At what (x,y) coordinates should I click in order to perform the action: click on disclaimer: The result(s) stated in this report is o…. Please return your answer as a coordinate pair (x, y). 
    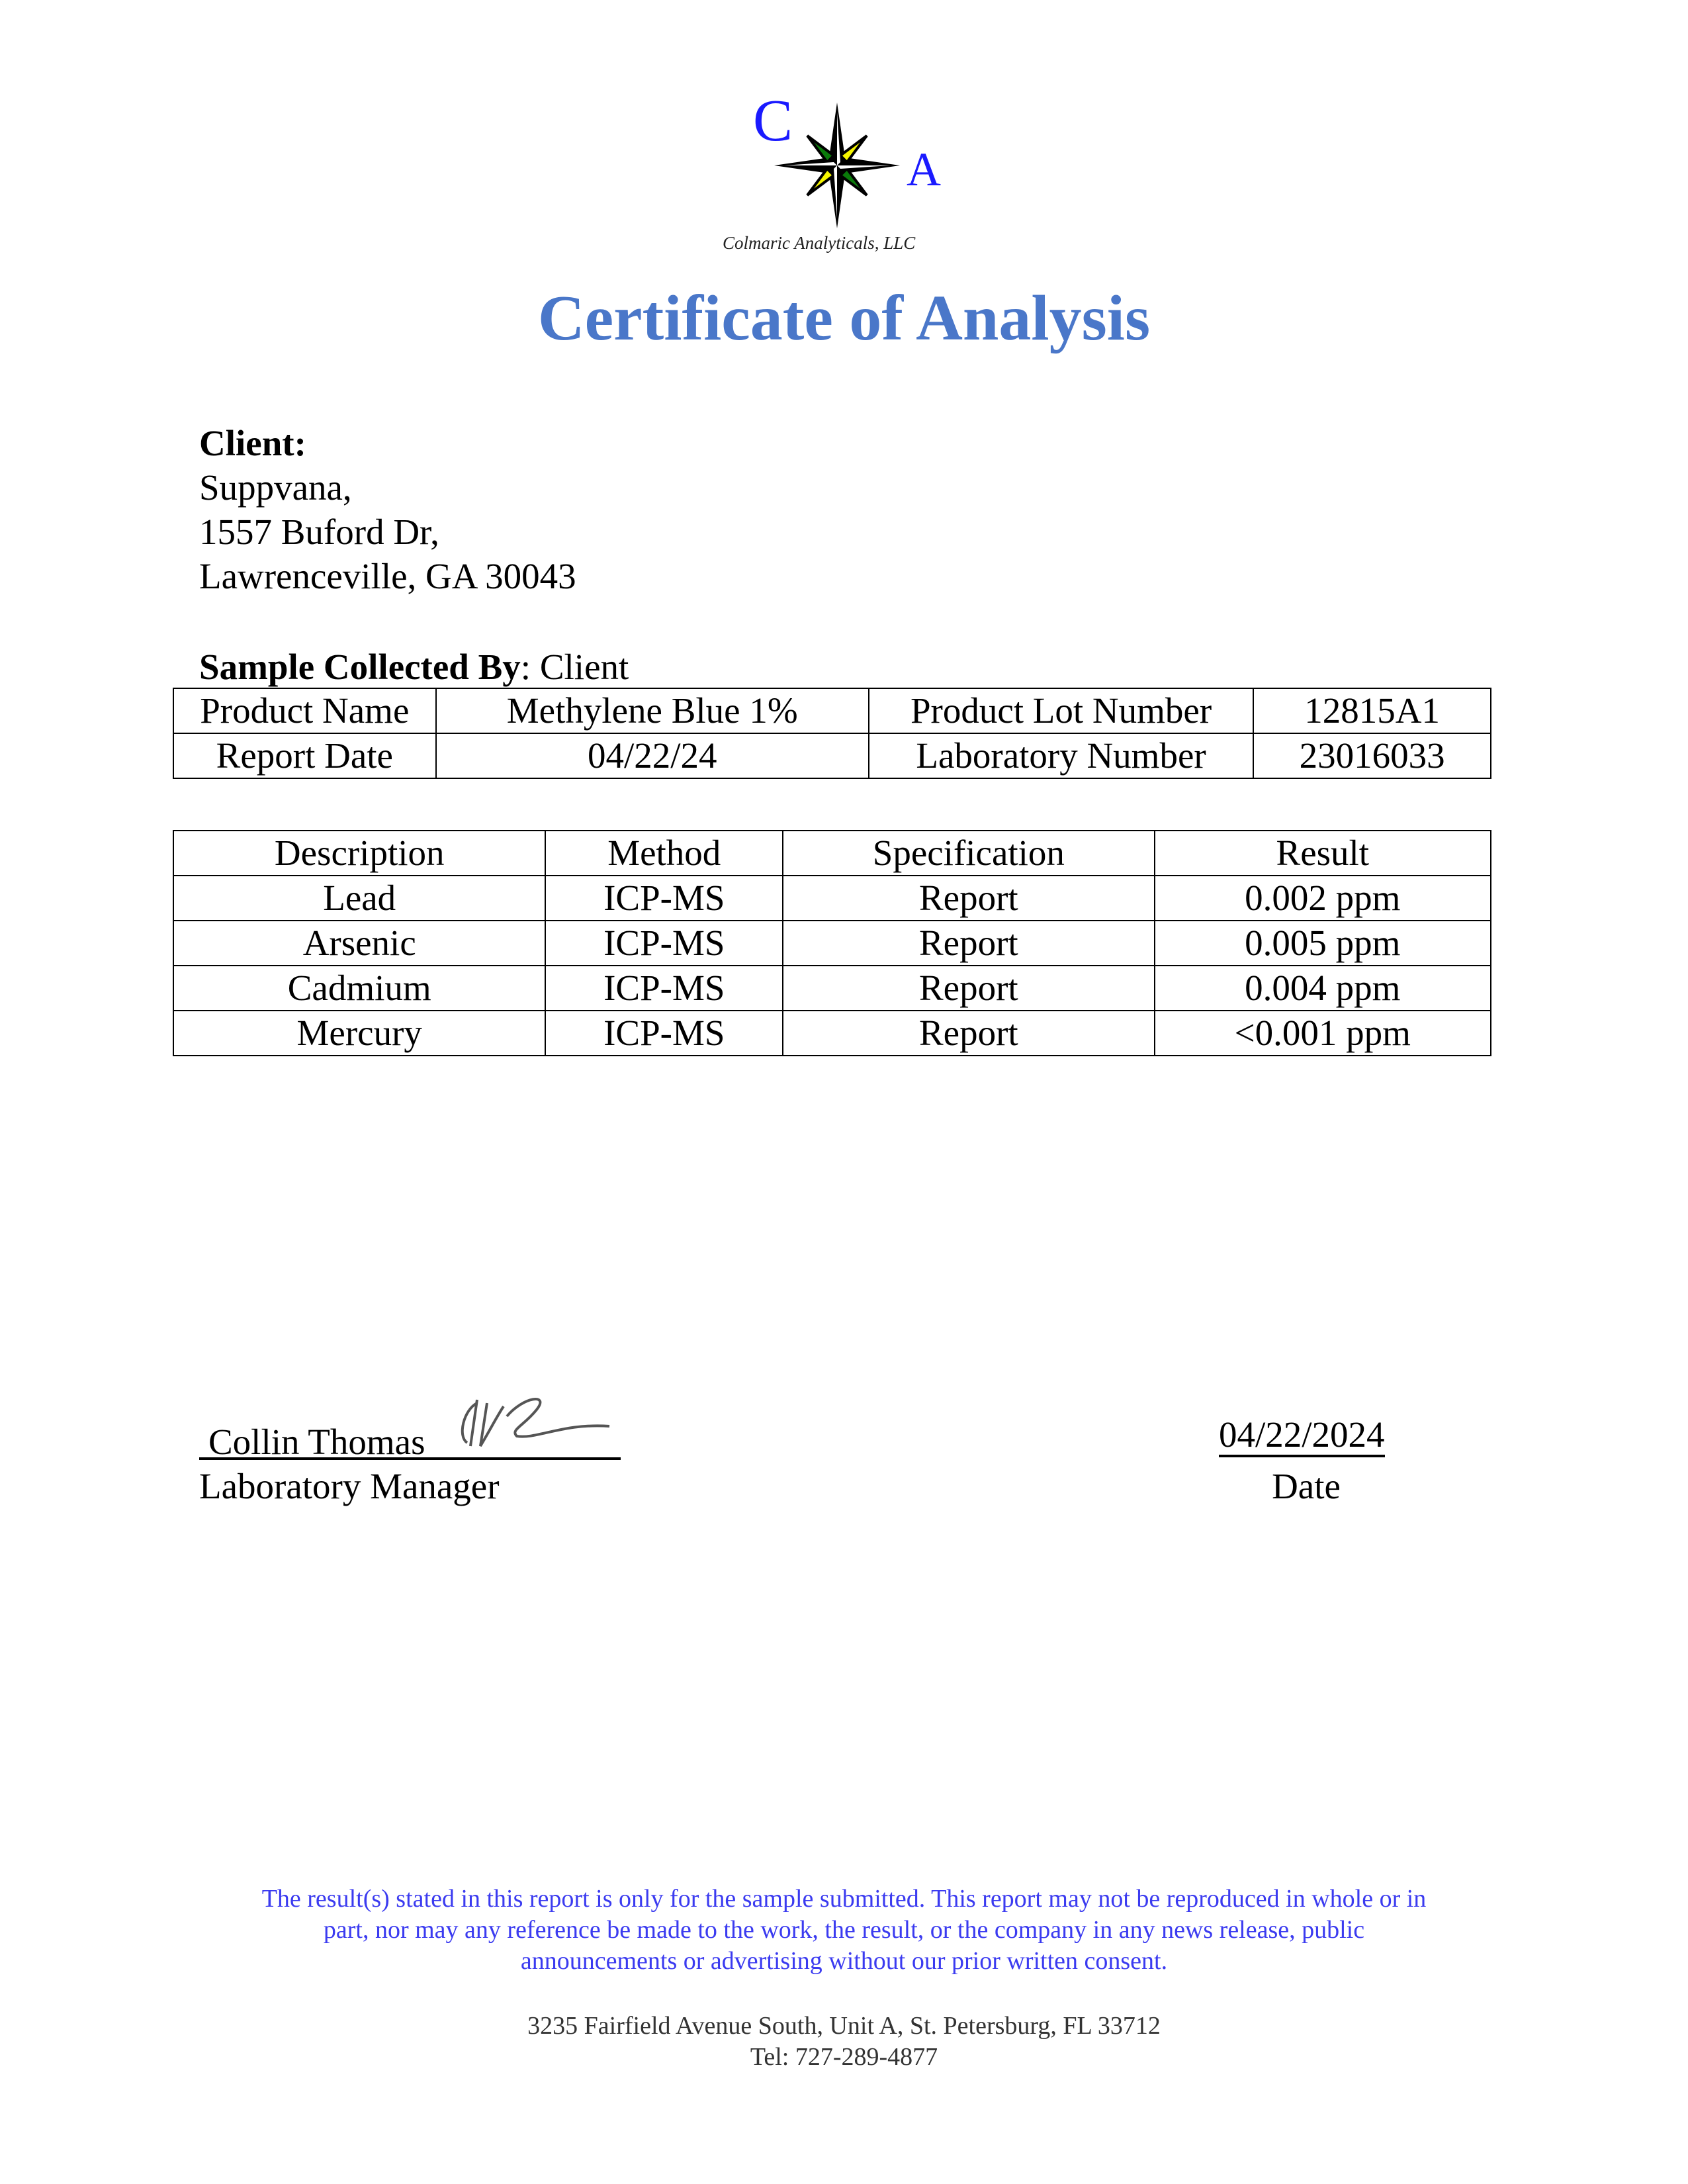
    Looking at the image, I should click on (844, 1931).